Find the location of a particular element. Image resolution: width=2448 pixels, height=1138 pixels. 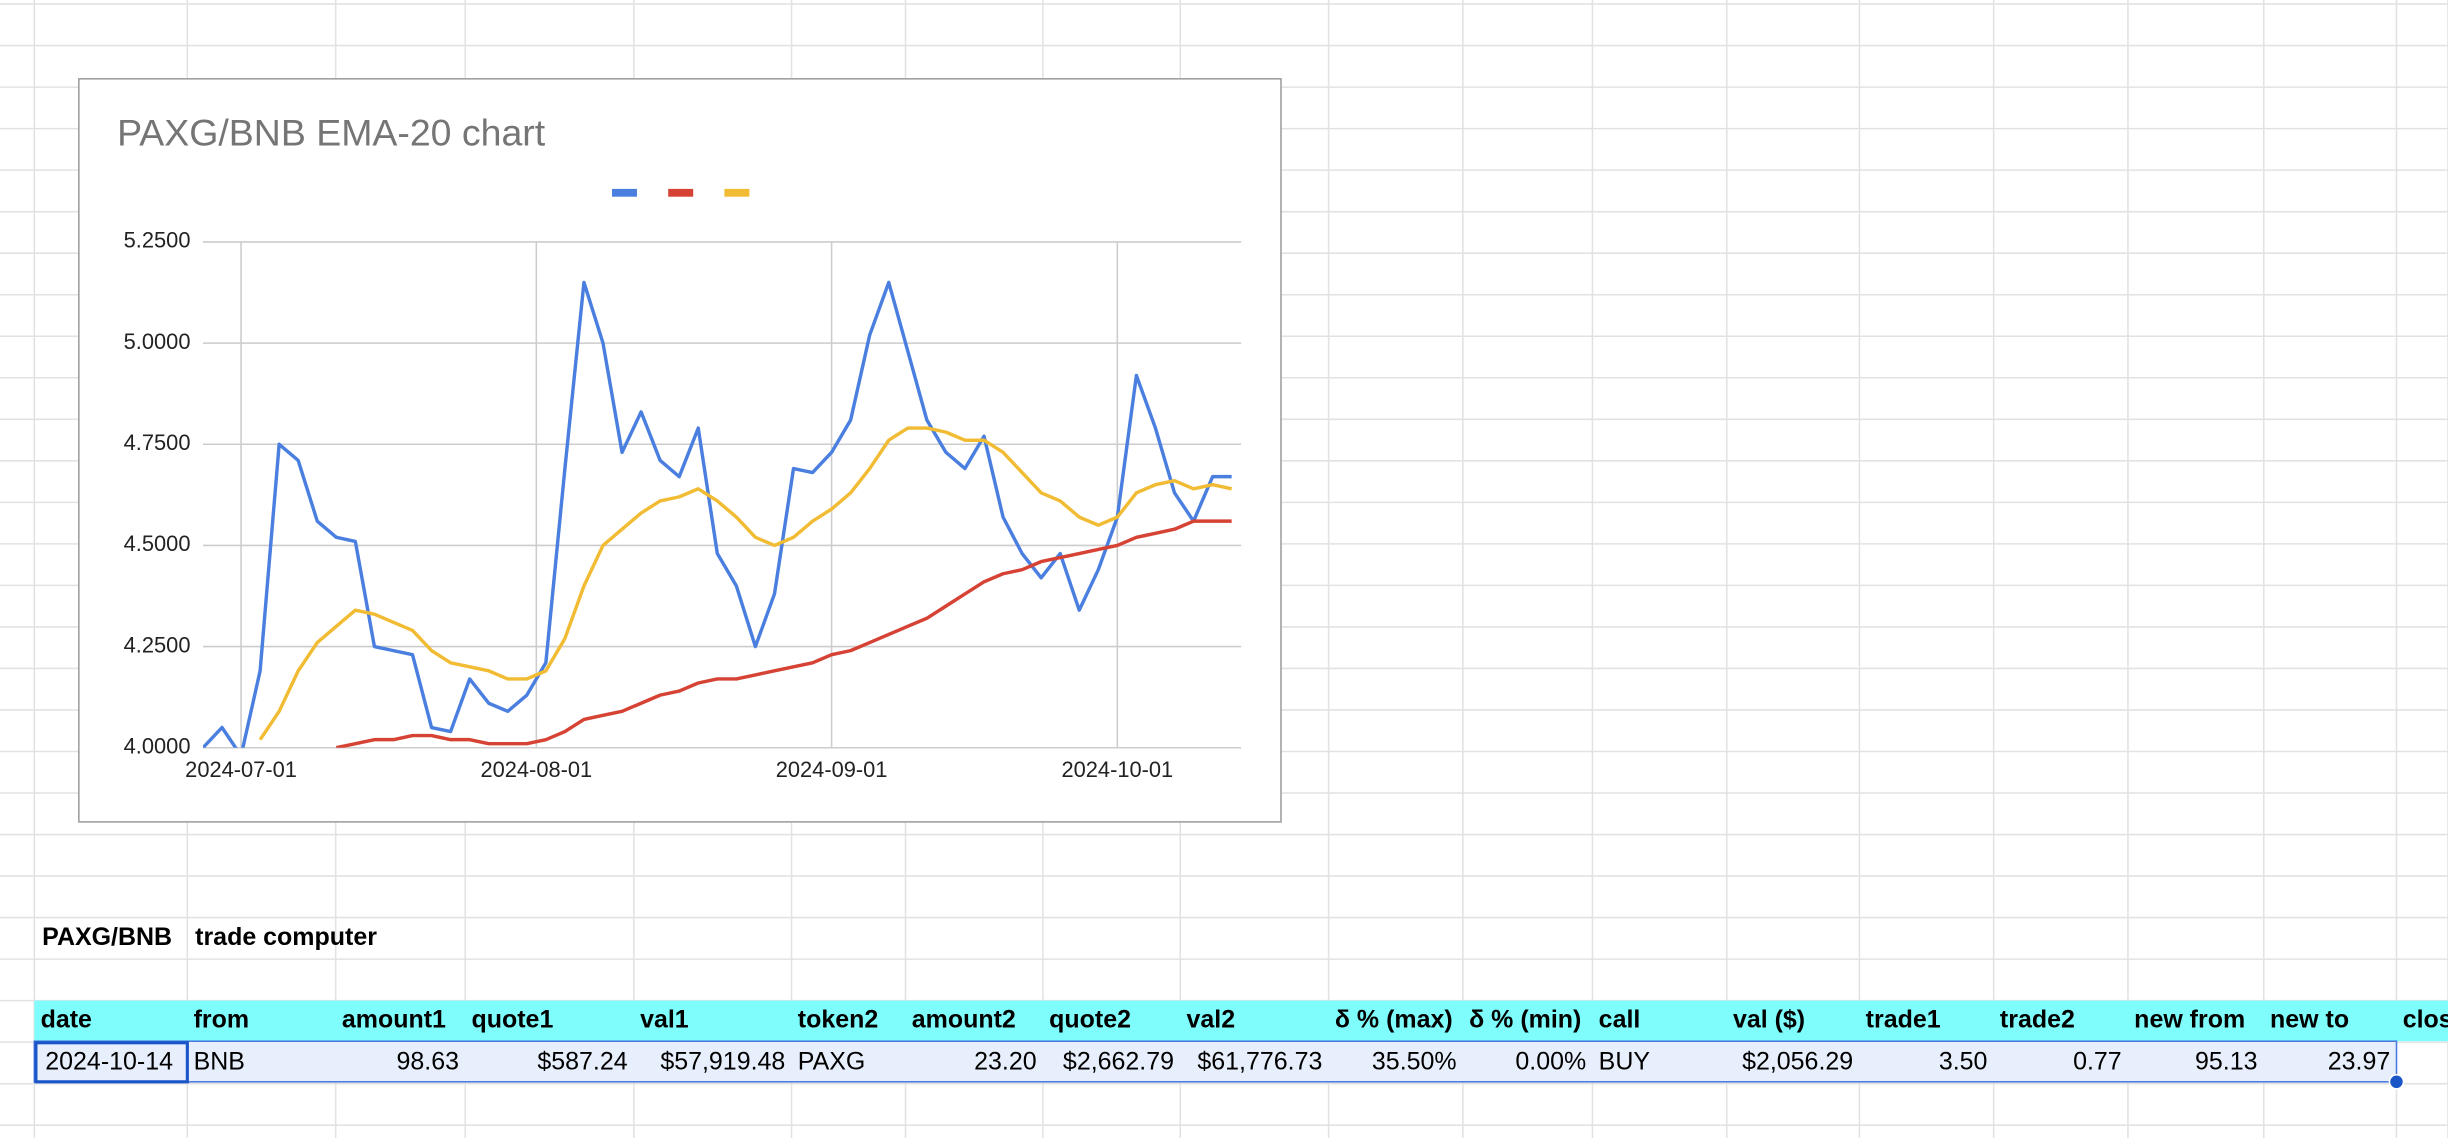

table-cell: 0.00% is located at coordinates (1550, 1062).